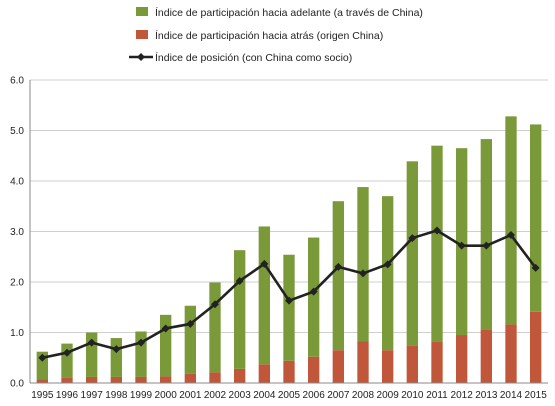 The height and width of the screenshot is (406, 555). Describe the element at coordinates (17, 333) in the screenshot. I see `y-tick-label: 1.0` at that location.